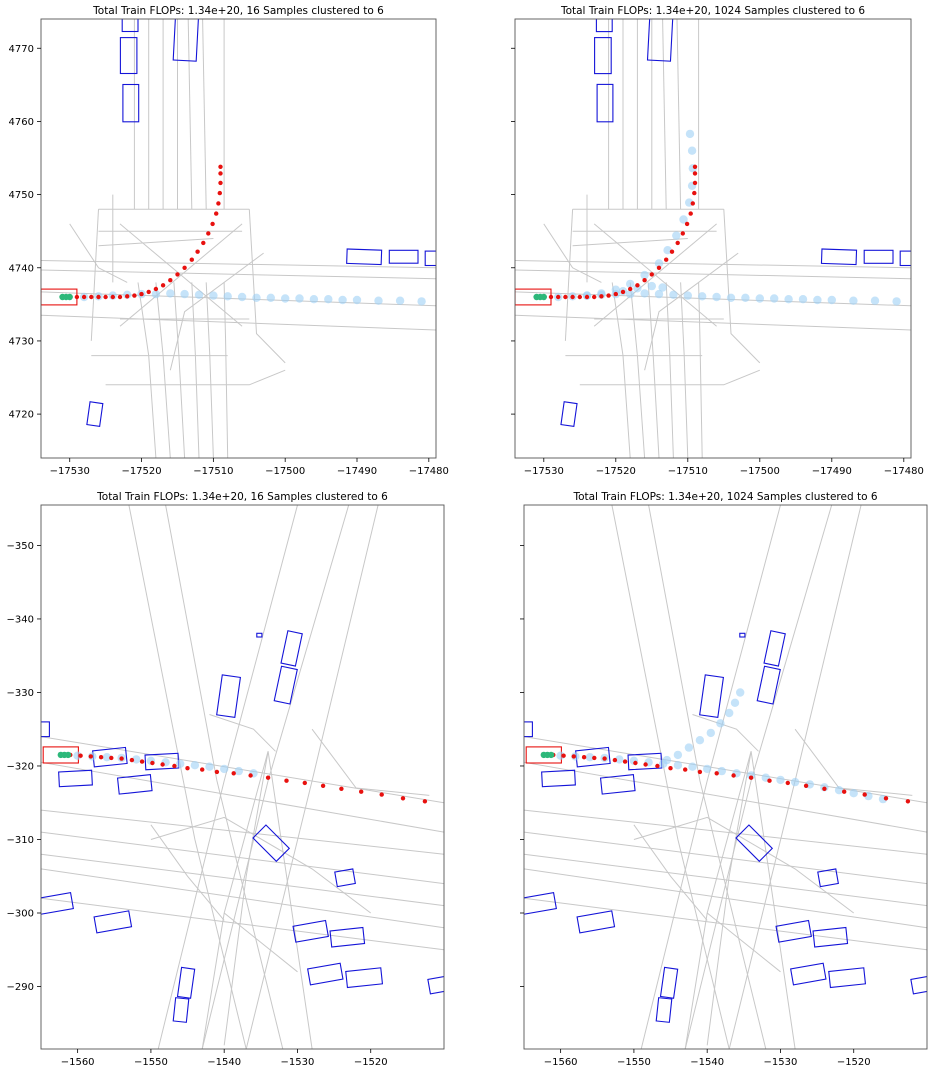 The image size is (933, 1074). Describe the element at coordinates (760, 471) in the screenshot. I see `x-tick-label: −17500` at that location.